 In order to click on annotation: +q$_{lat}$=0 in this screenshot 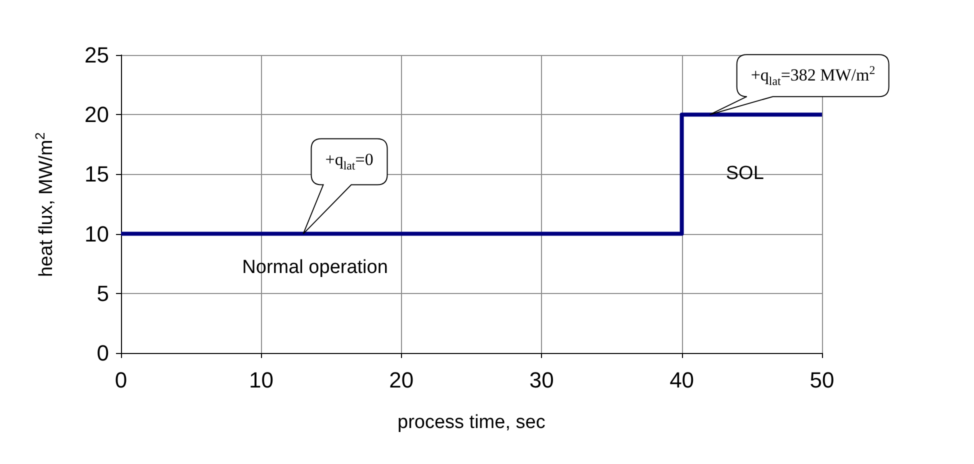, I will do `click(349, 162)`.